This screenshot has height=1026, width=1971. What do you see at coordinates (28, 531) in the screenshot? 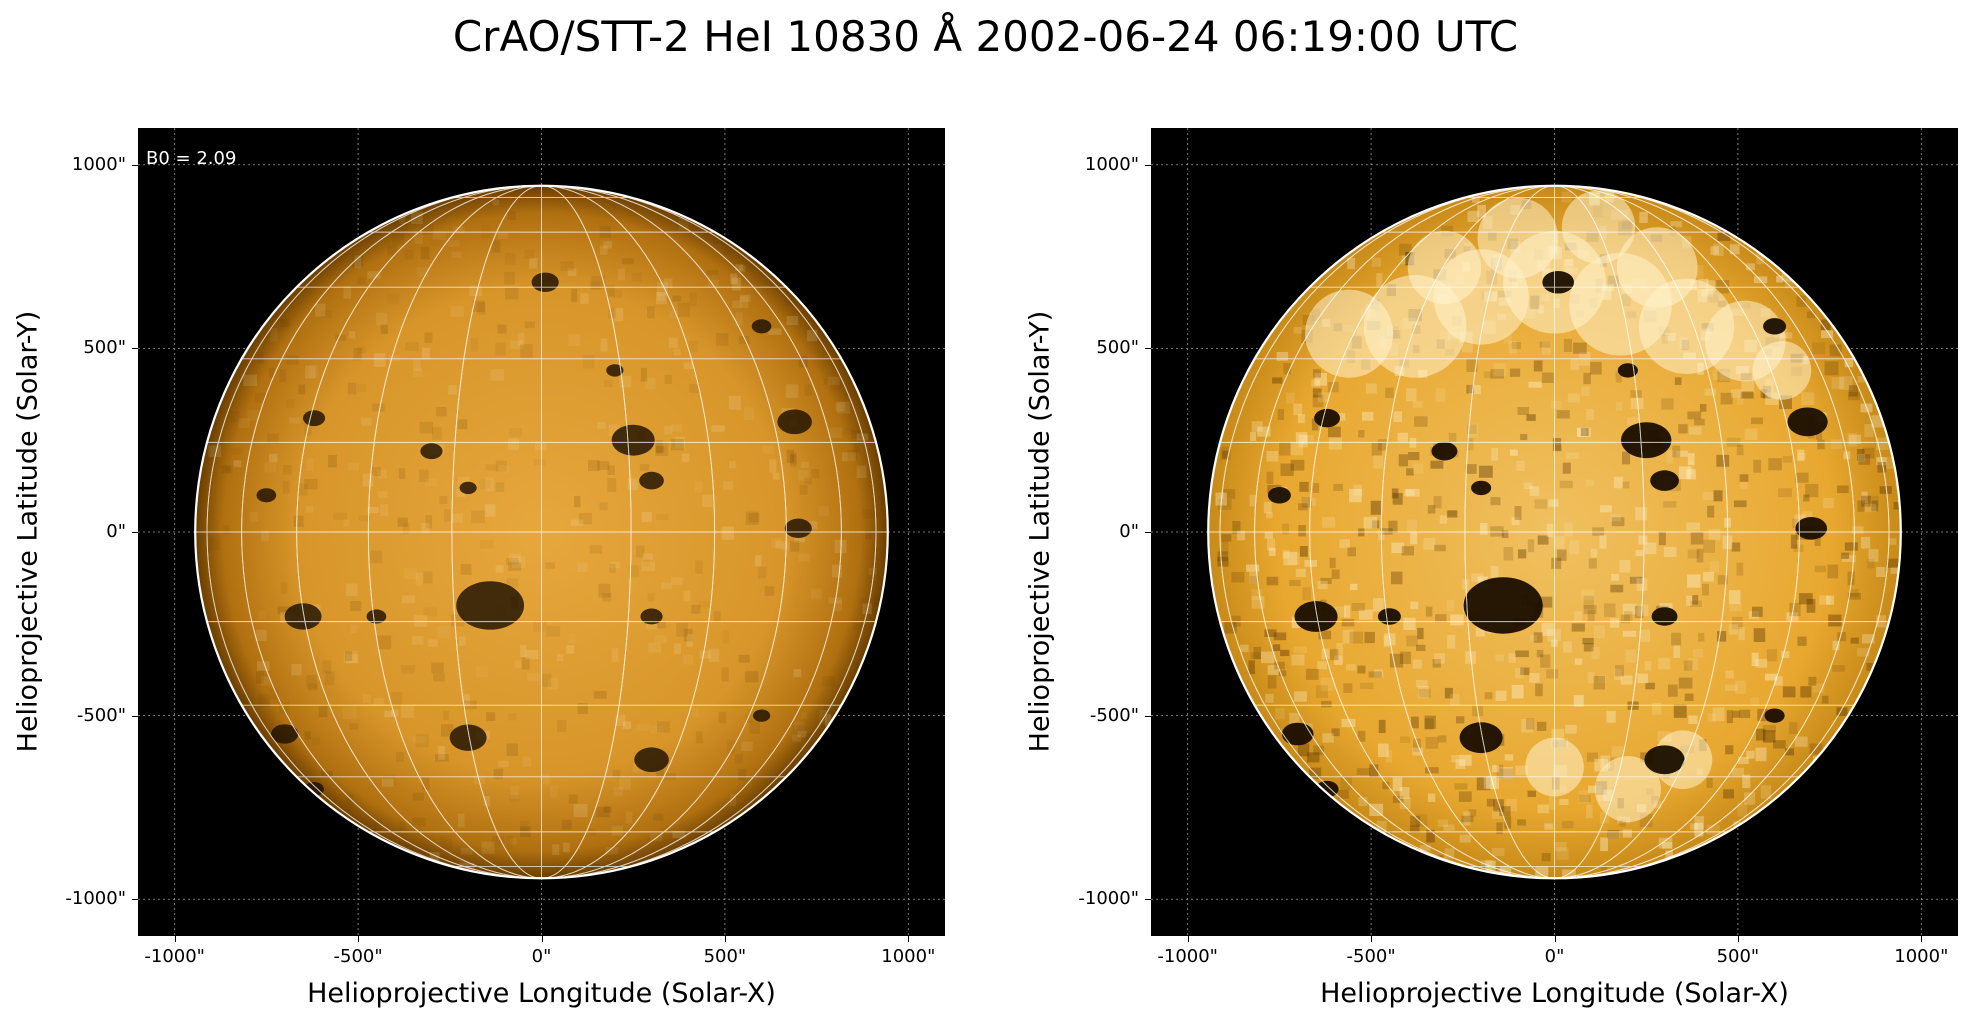
I see `left-y-axis-label: Helioprojective Latitude (Solar-Y)` at bounding box center [28, 531].